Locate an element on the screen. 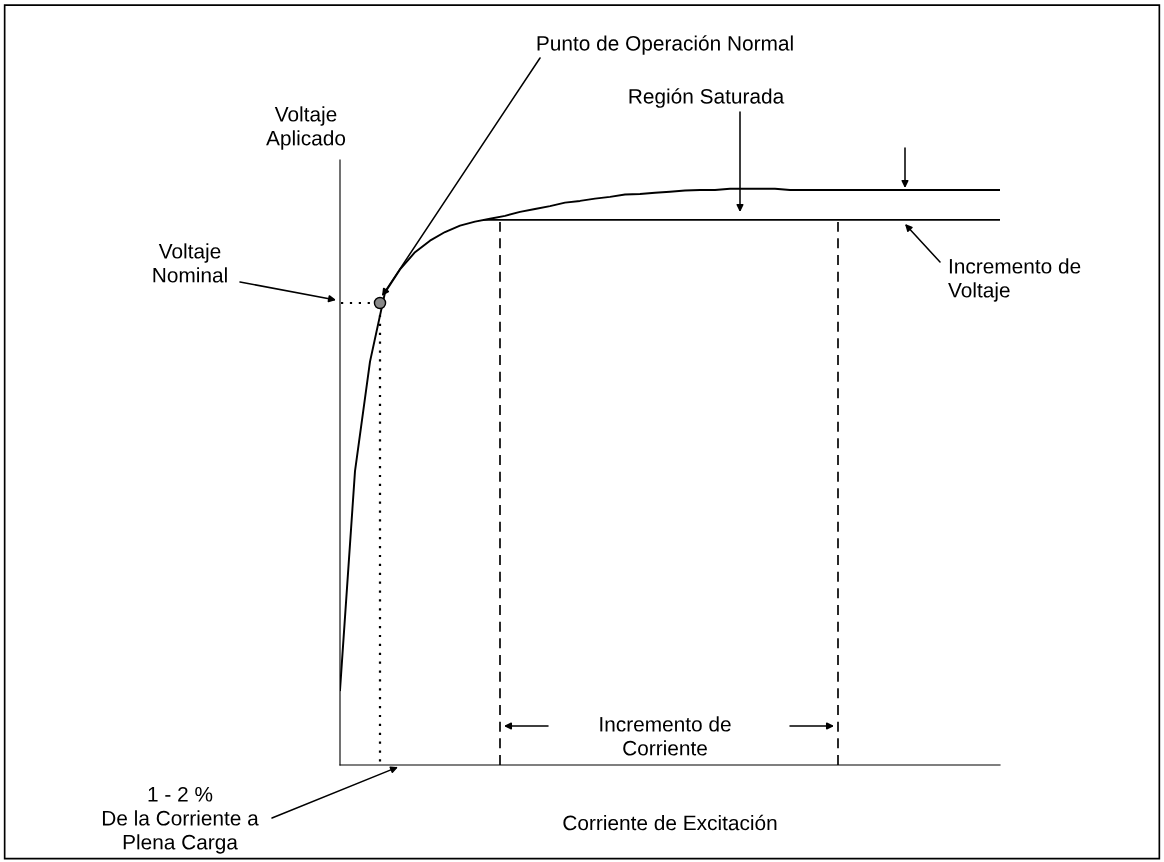 This screenshot has width=1164, height=862. text: Voltaje Aplicado is located at coordinates (306, 128).